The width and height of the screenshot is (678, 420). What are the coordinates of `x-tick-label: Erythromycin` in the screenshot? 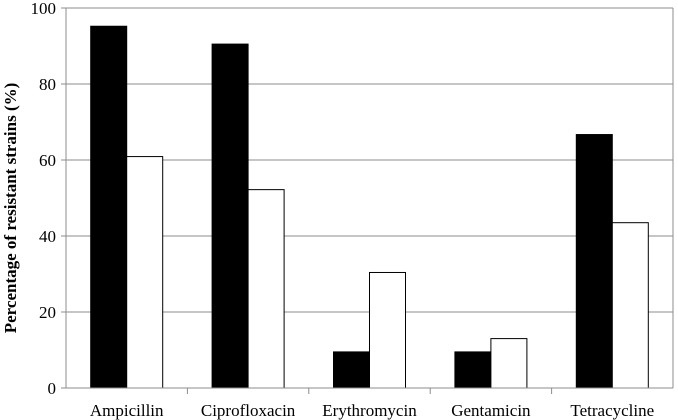 It's located at (369, 410).